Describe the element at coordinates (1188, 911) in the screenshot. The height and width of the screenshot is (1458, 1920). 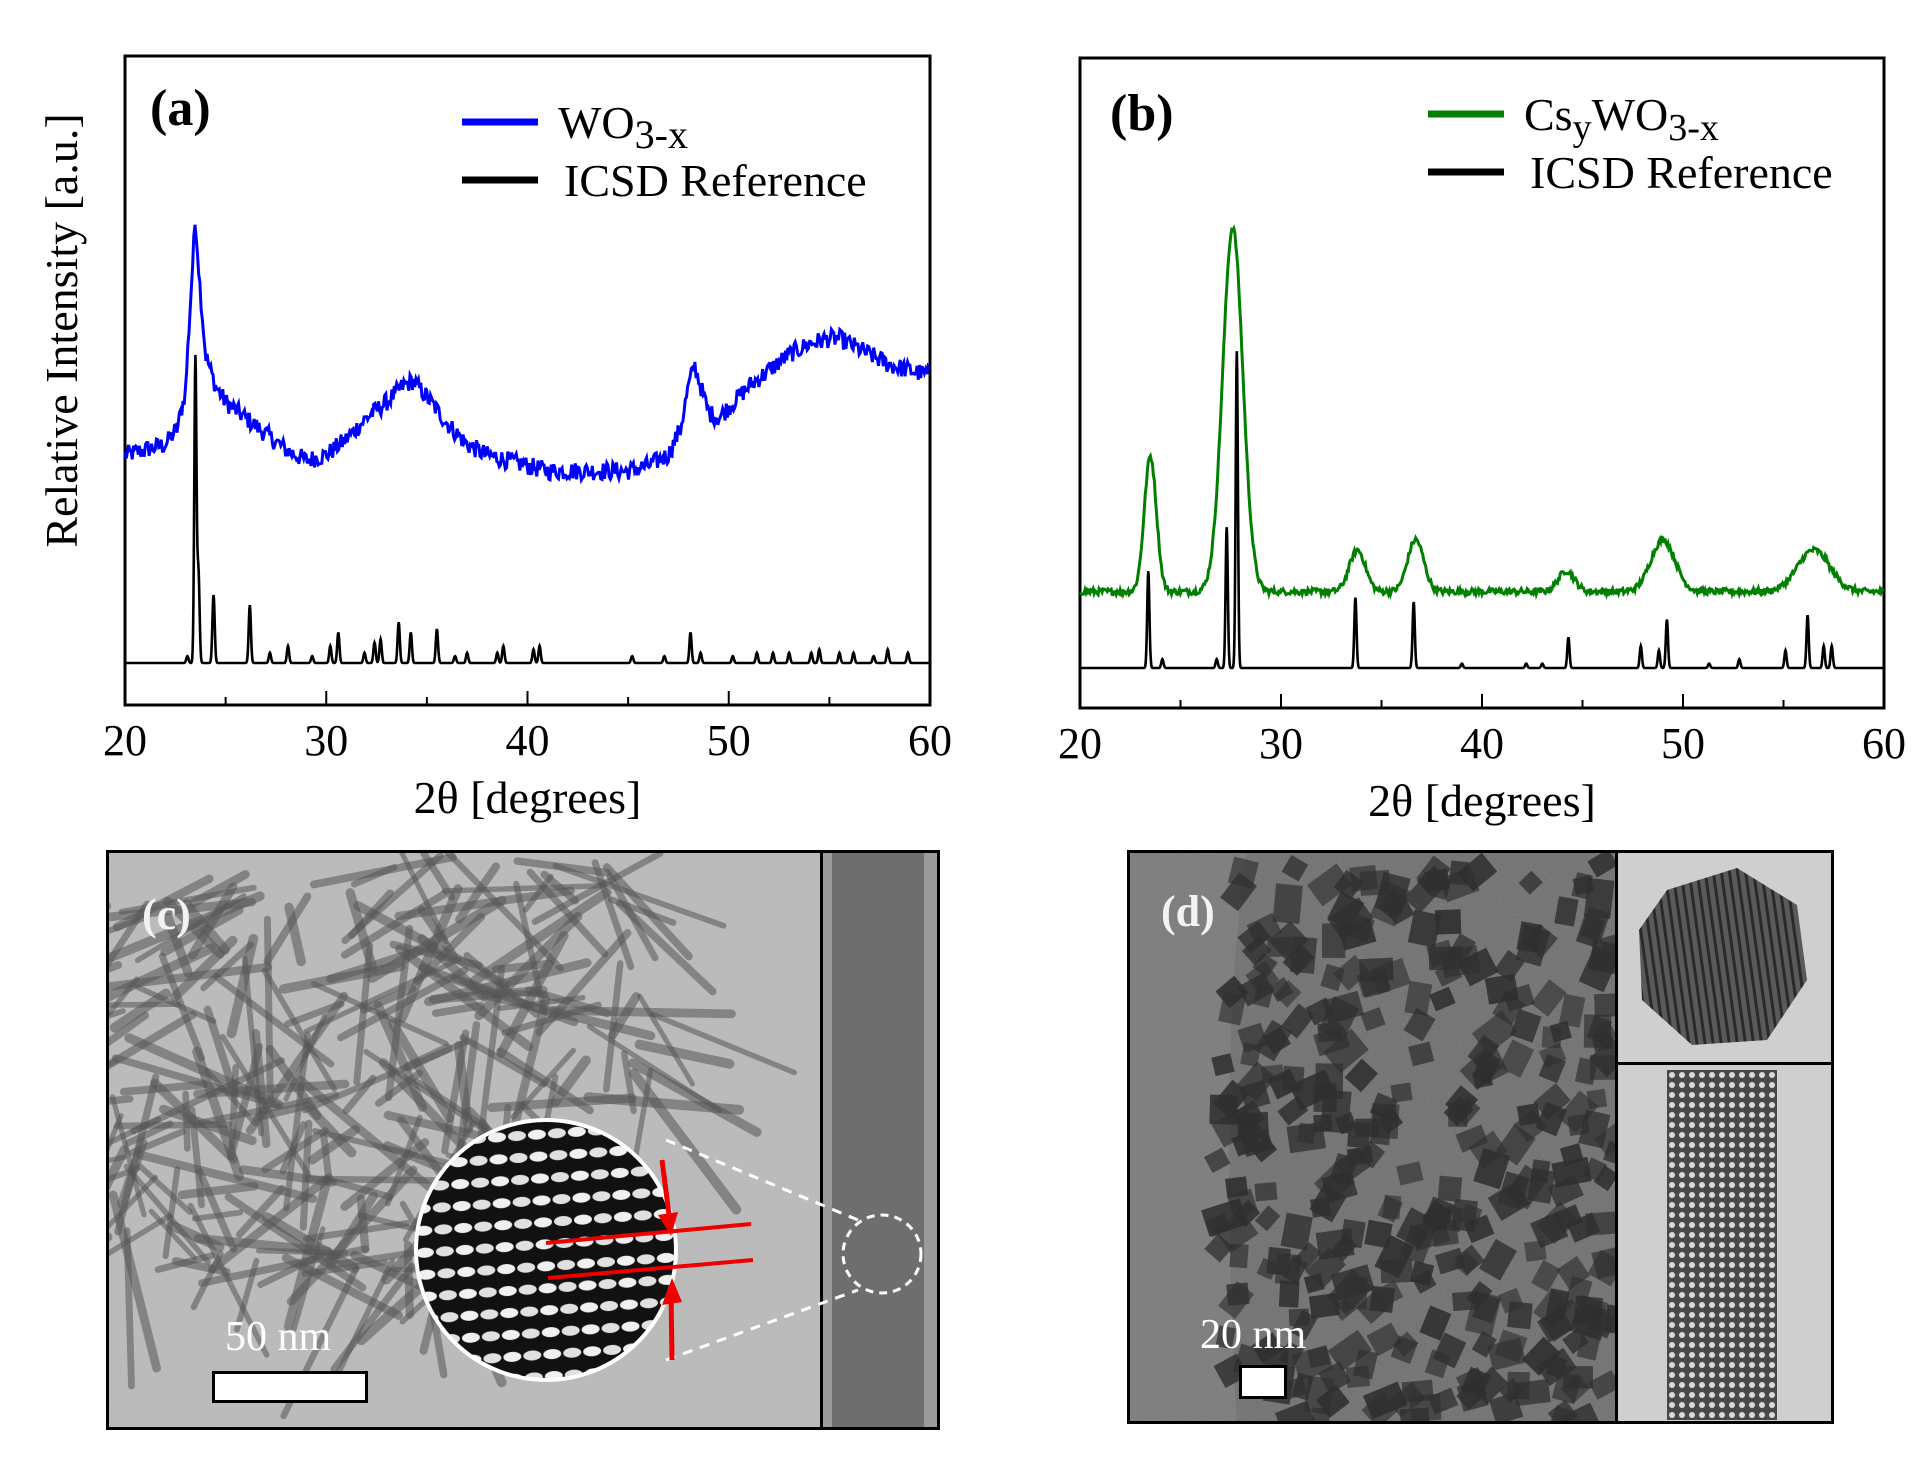
I see `panel-d-label: (d)` at that location.